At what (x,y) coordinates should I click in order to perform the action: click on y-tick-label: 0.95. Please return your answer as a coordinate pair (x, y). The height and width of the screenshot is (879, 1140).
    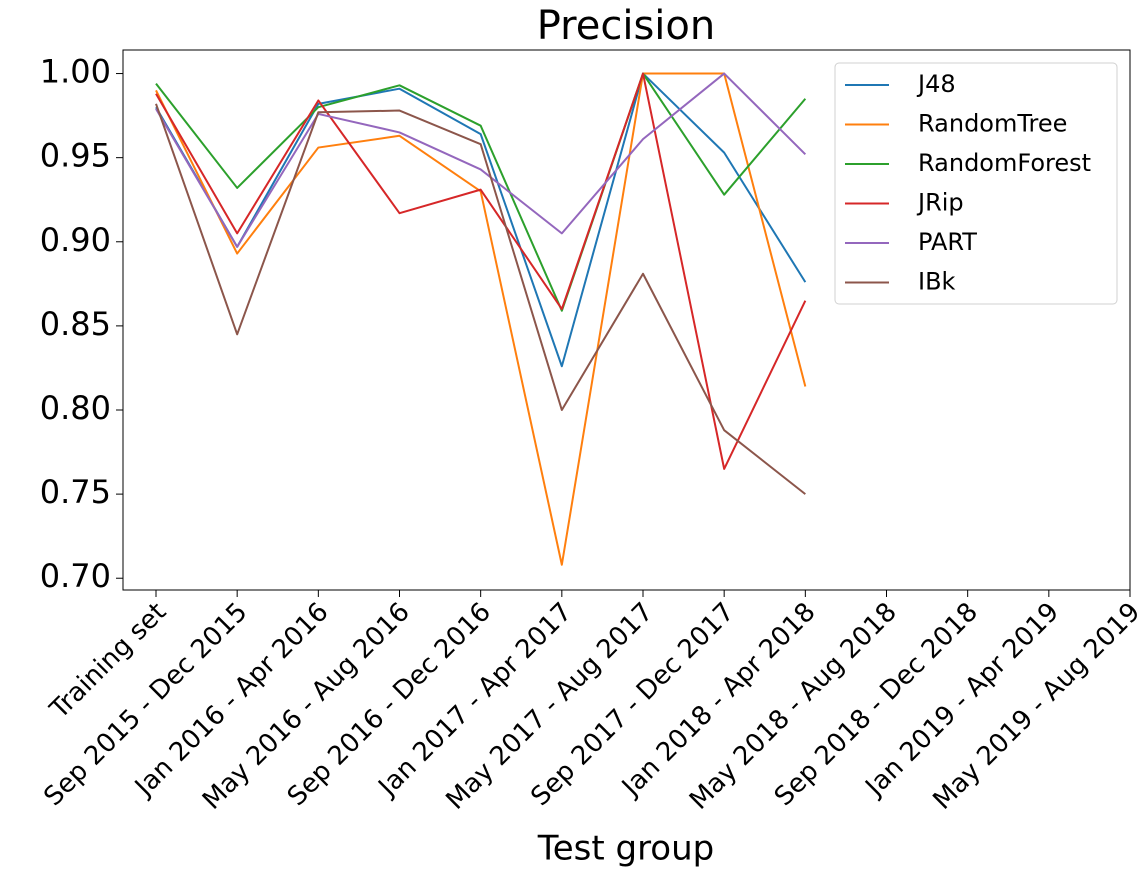
    Looking at the image, I should click on (75, 156).